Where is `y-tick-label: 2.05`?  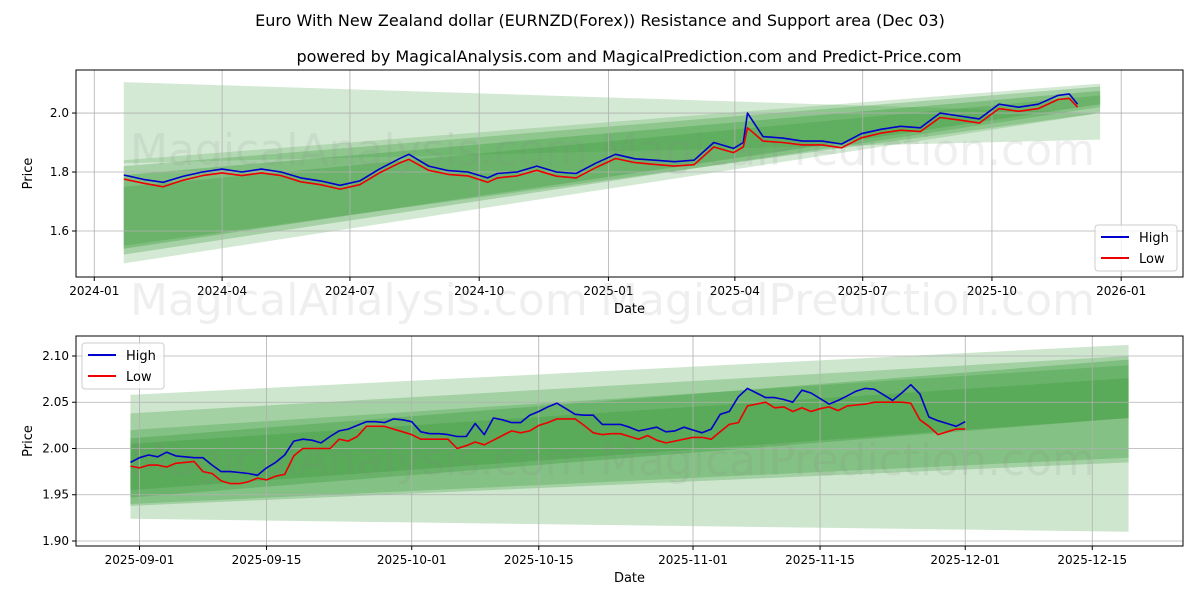 y-tick-label: 2.05 is located at coordinates (55, 402).